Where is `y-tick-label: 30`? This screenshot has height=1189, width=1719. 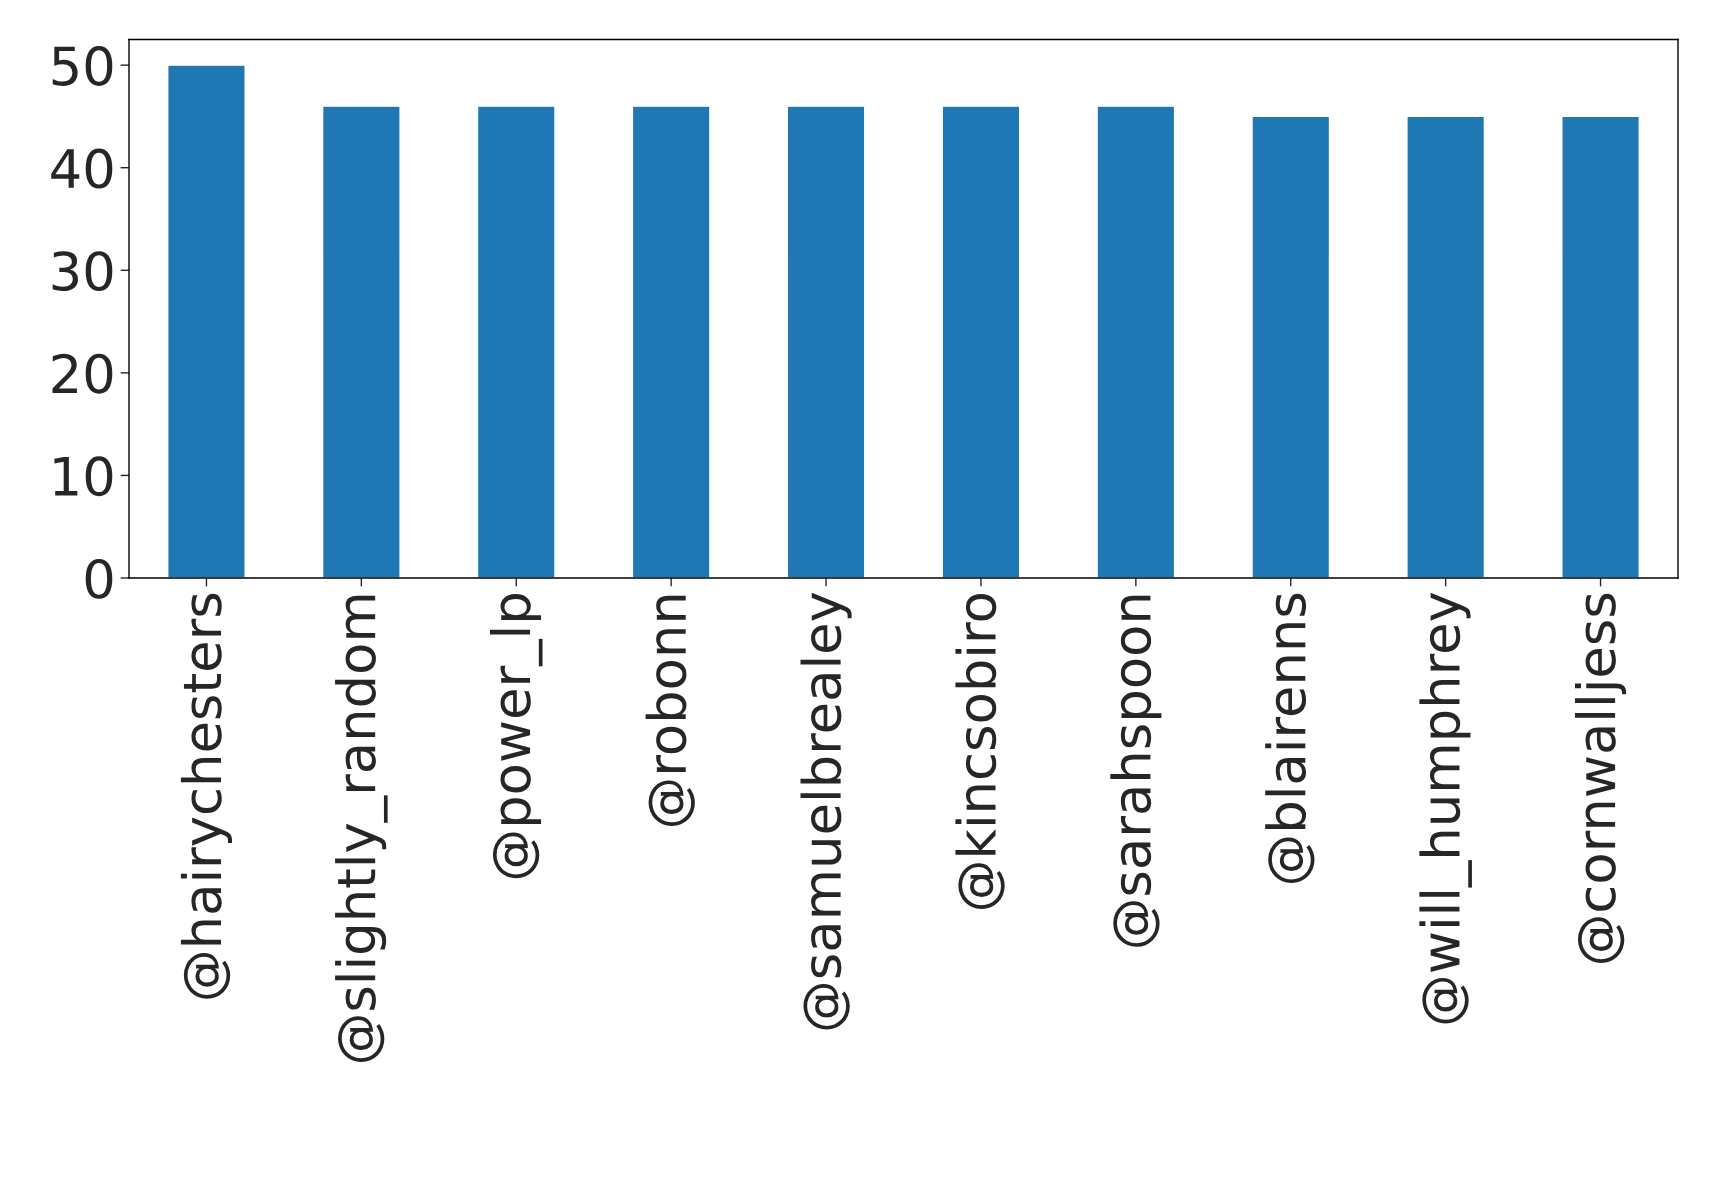
y-tick-label: 30 is located at coordinates (82, 271).